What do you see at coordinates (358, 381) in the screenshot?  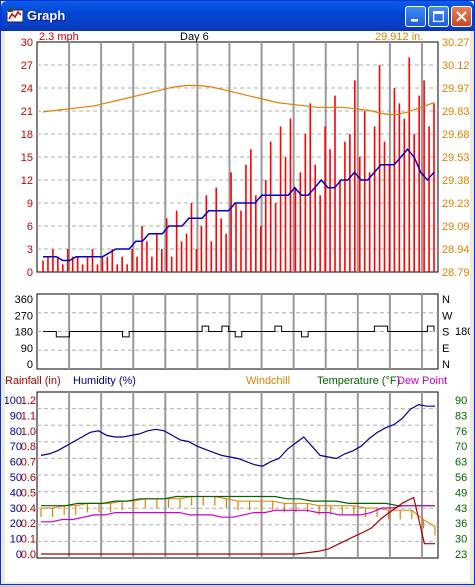 I see `legend-temperature: Temperature (°F)` at bounding box center [358, 381].